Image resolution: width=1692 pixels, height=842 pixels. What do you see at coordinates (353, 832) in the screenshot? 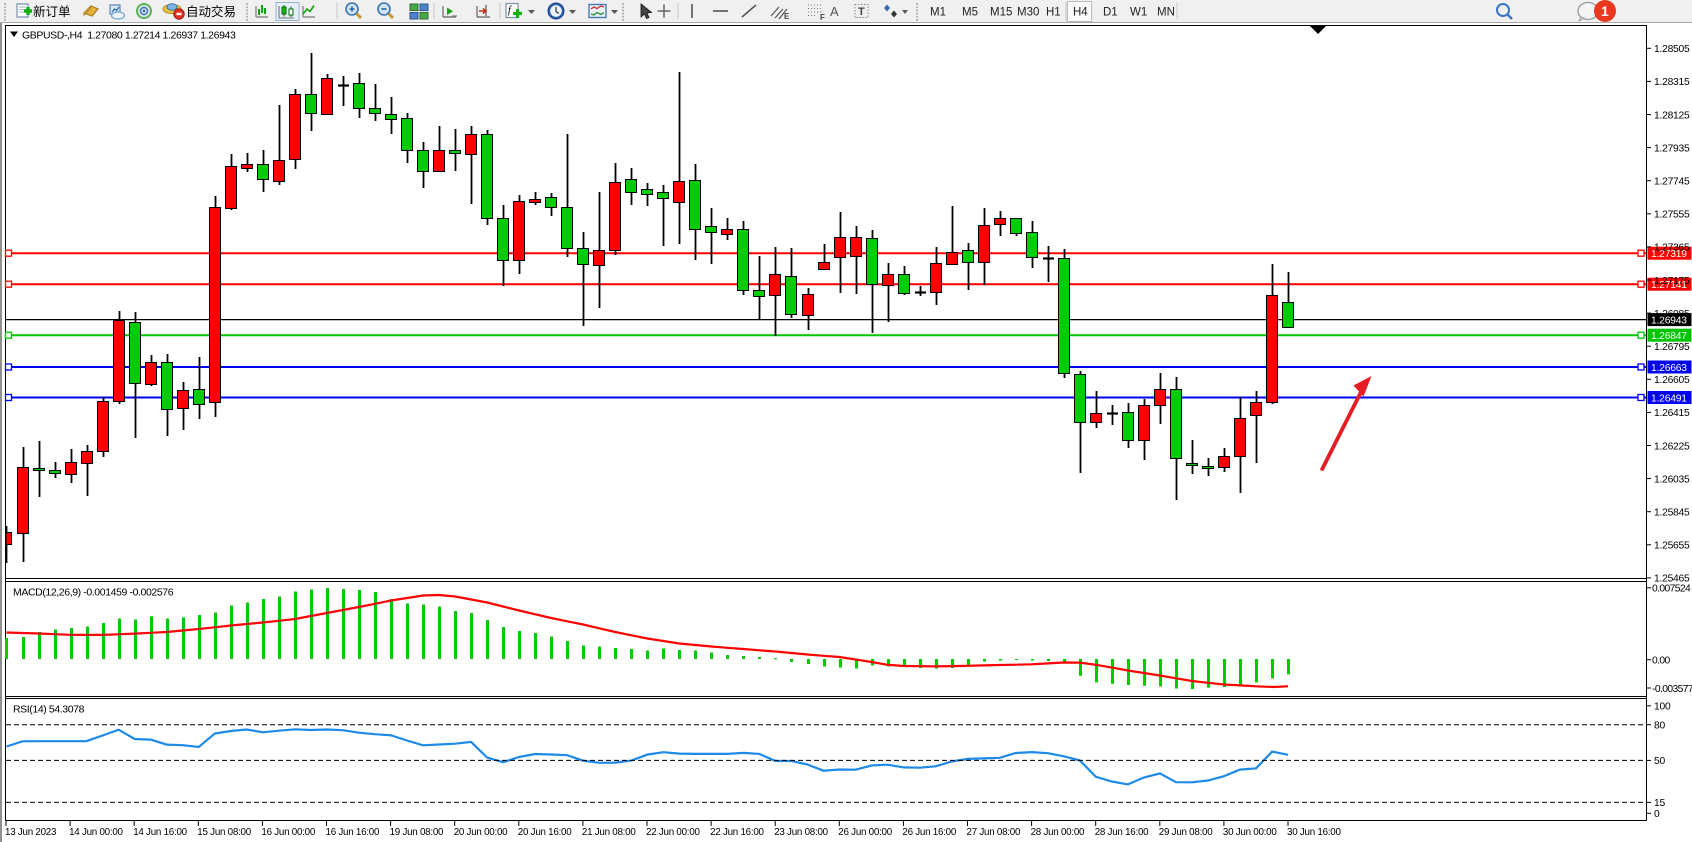
I see `svg-text: 16 Jun 16:00` at bounding box center [353, 832].